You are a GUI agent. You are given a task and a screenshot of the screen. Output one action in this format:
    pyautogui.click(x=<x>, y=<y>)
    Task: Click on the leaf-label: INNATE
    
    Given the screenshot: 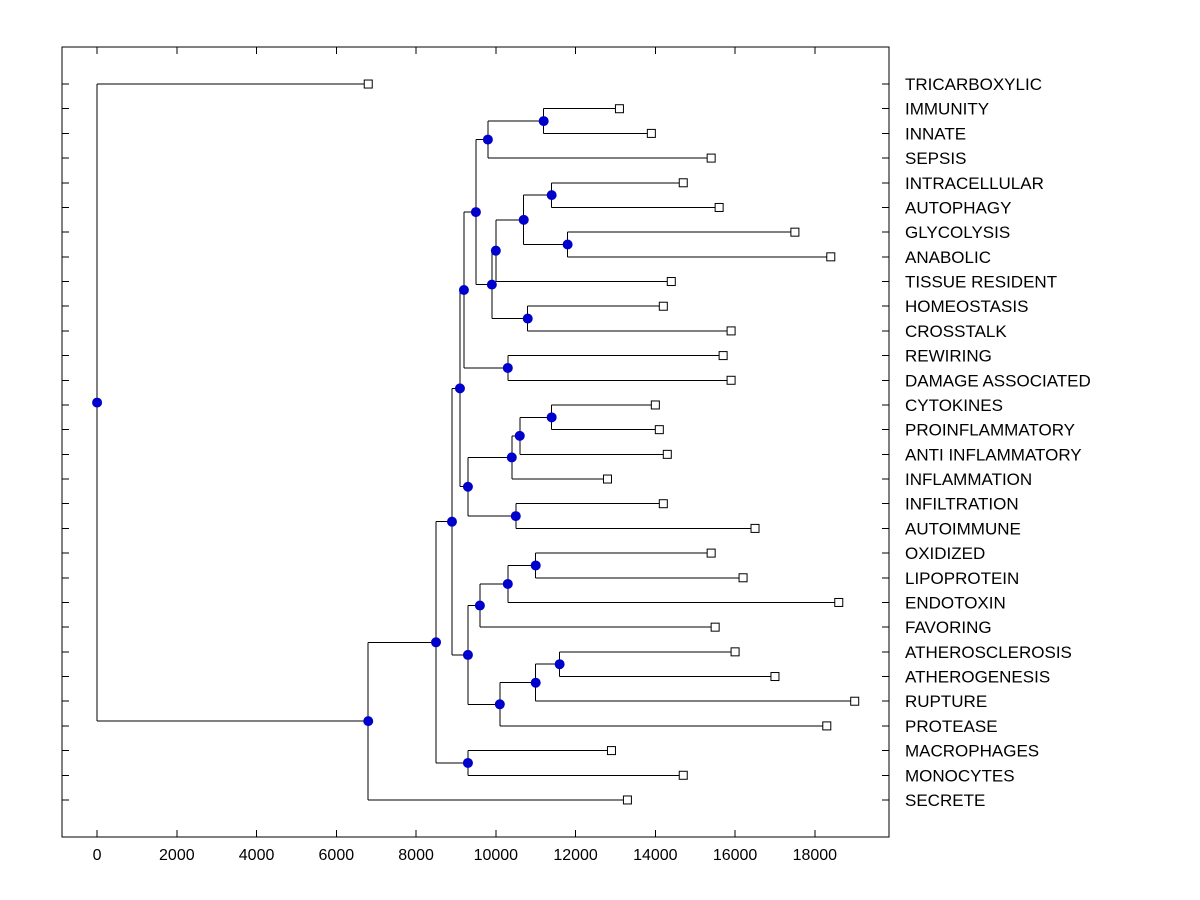 What is the action you would take?
    pyautogui.click(x=935, y=133)
    